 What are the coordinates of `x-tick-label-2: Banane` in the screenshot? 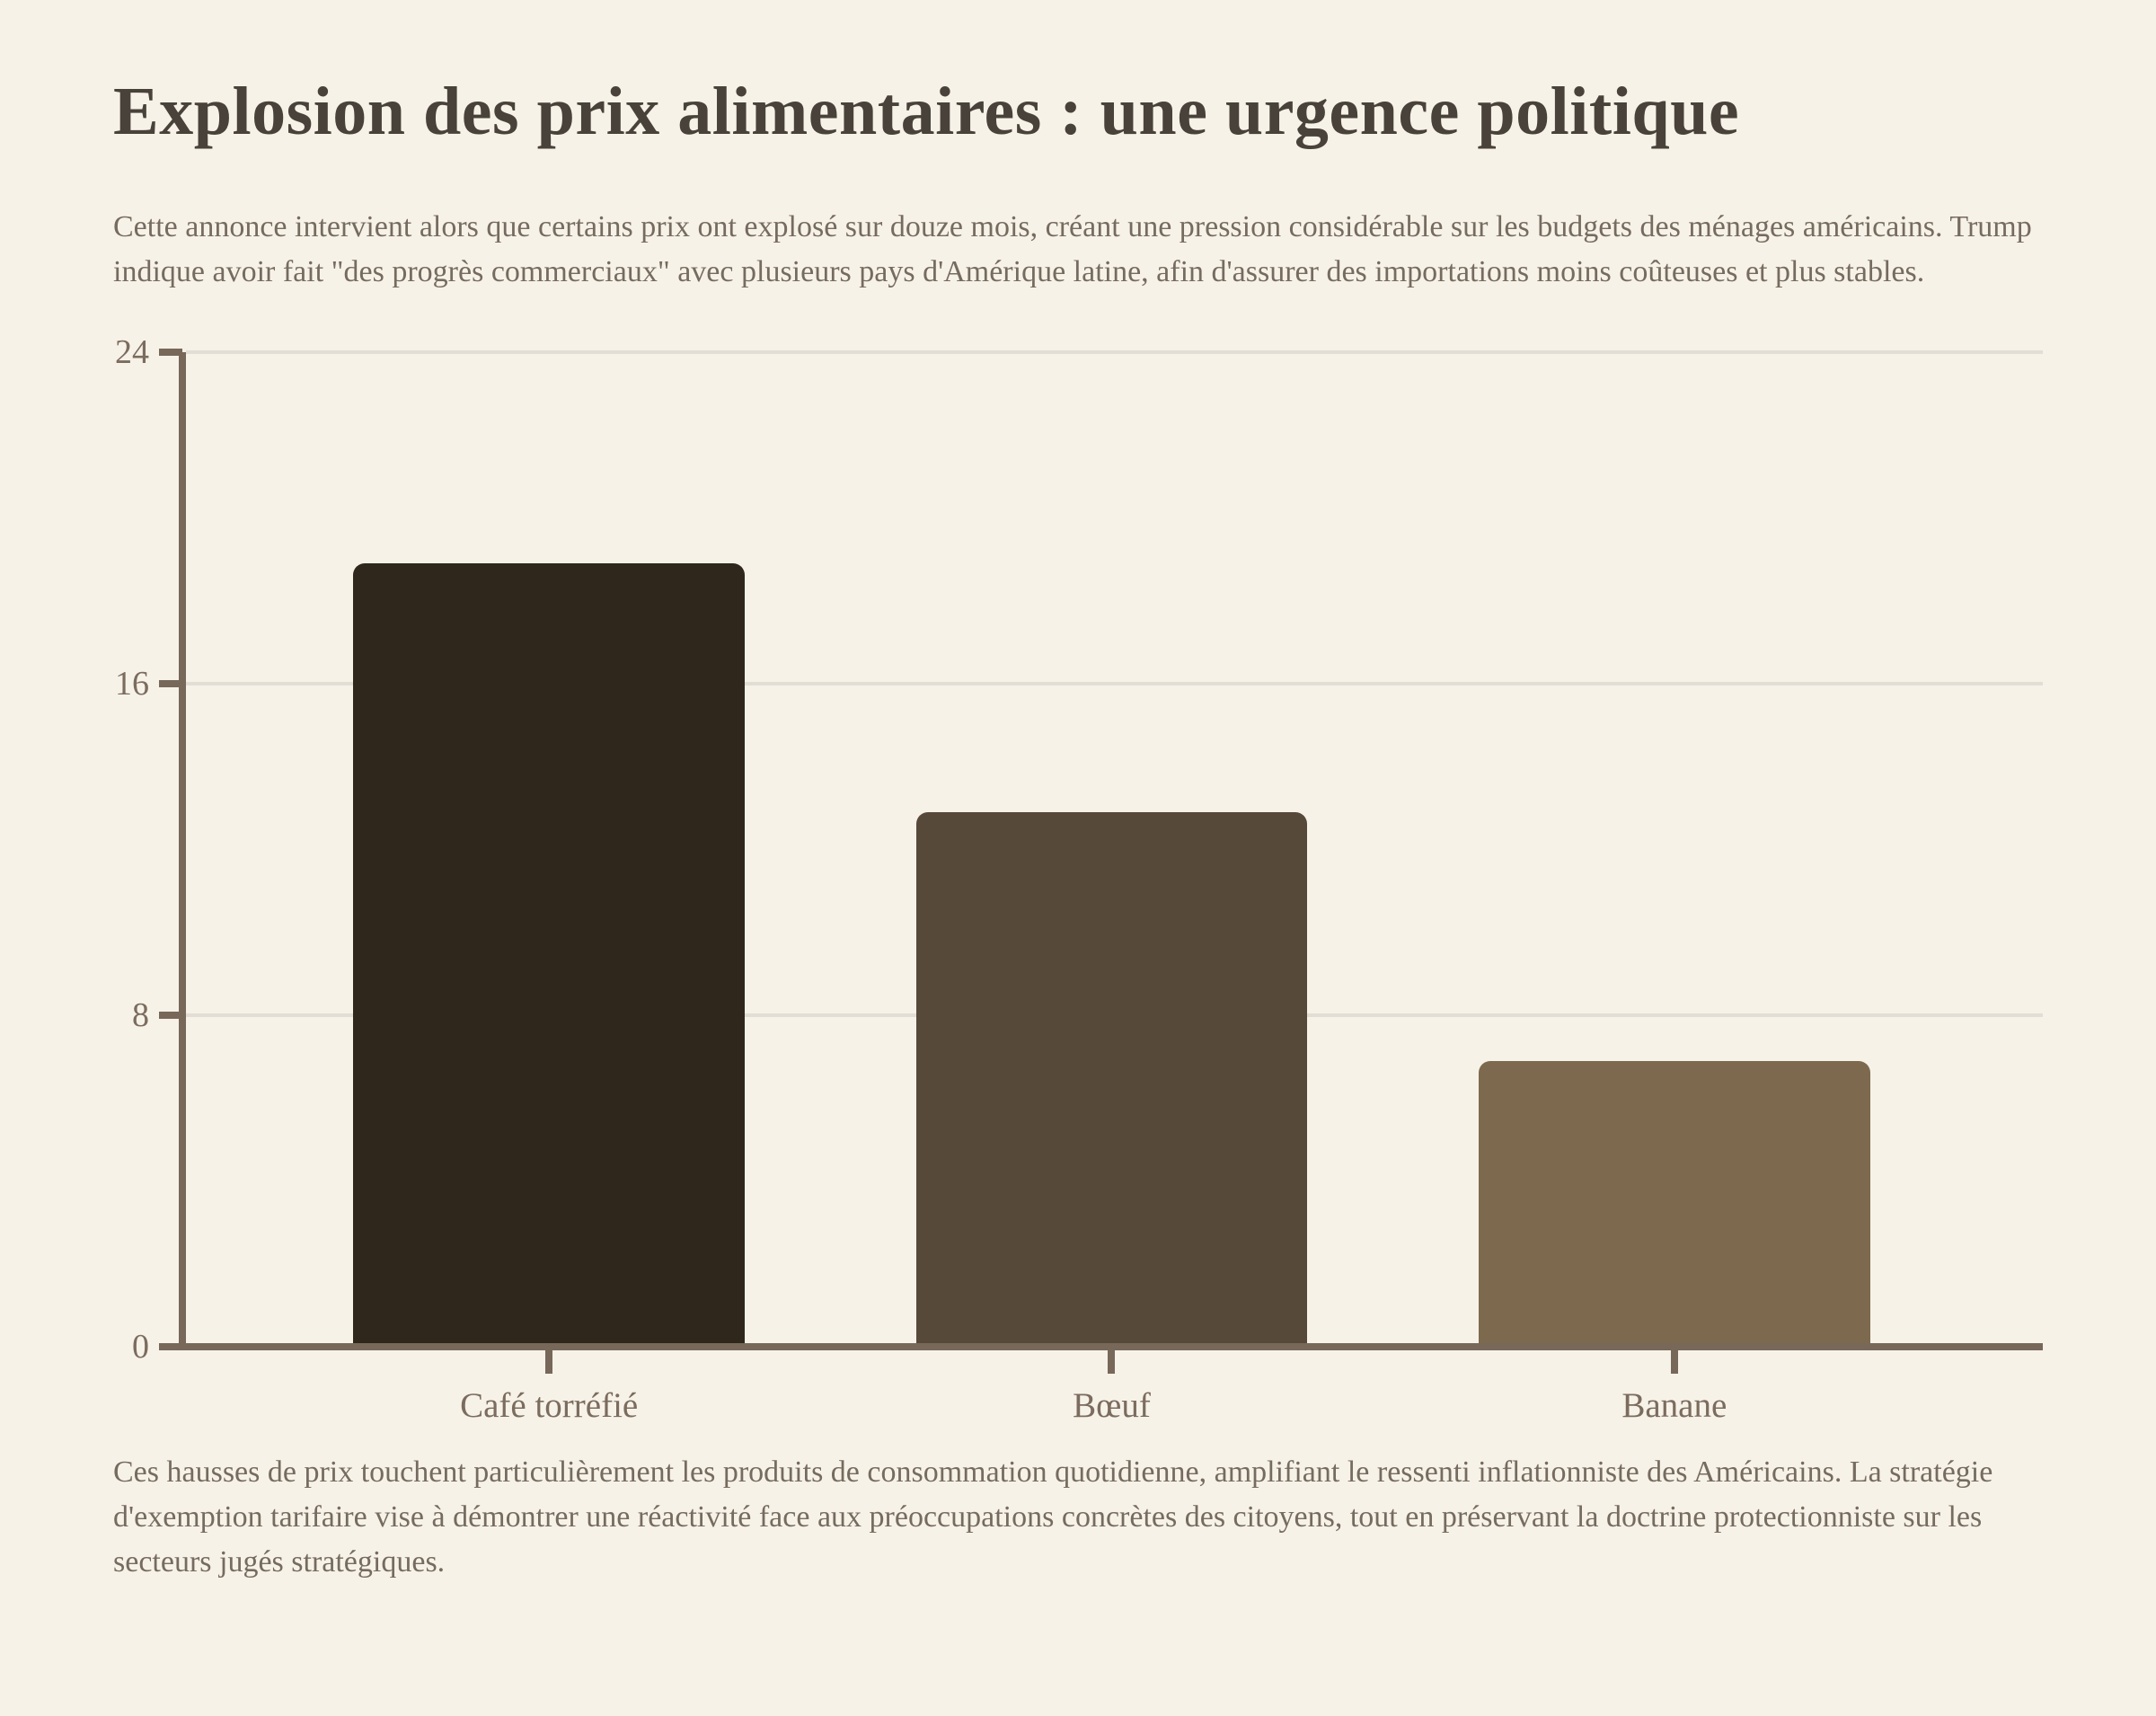 It's located at (1674, 1405).